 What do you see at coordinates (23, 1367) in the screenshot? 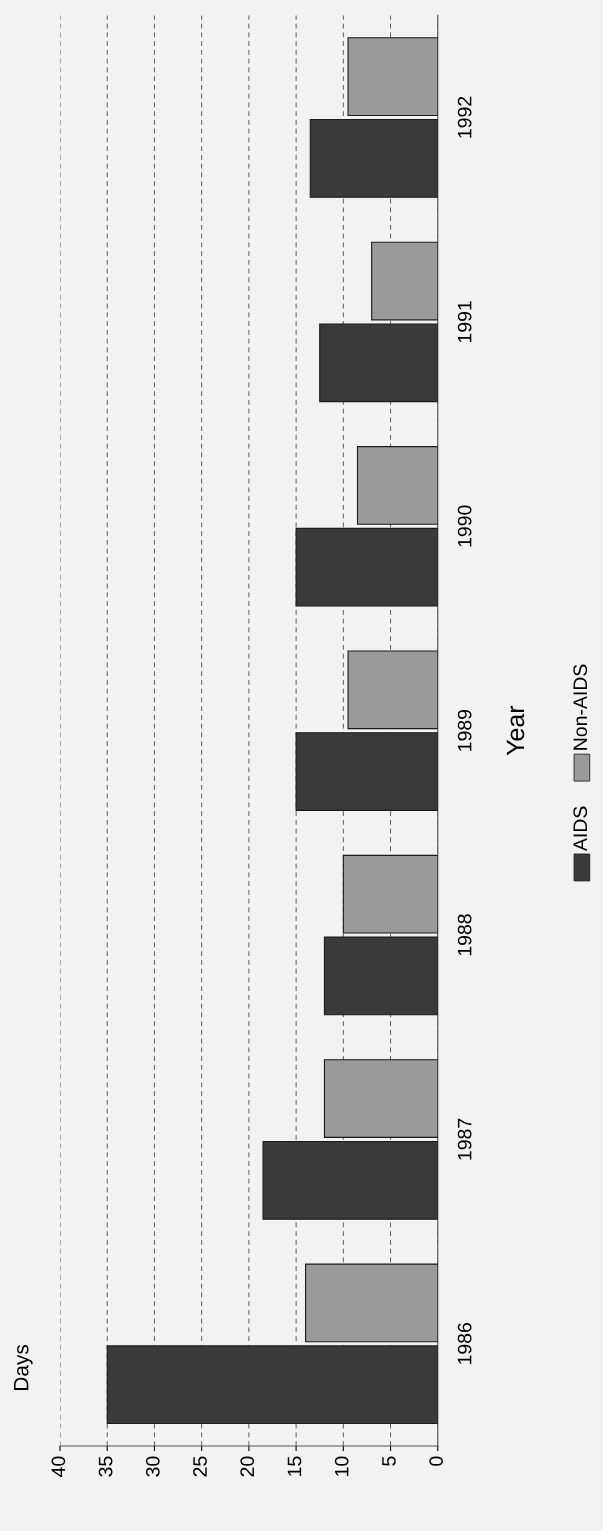
I see `text: Days` at bounding box center [23, 1367].